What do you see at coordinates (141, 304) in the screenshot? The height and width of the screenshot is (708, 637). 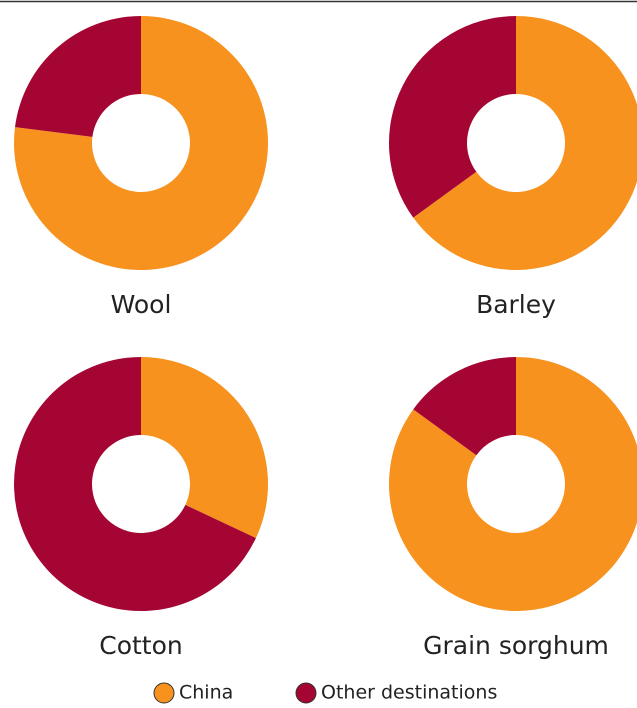 I see `chart-title: Wool` at bounding box center [141, 304].